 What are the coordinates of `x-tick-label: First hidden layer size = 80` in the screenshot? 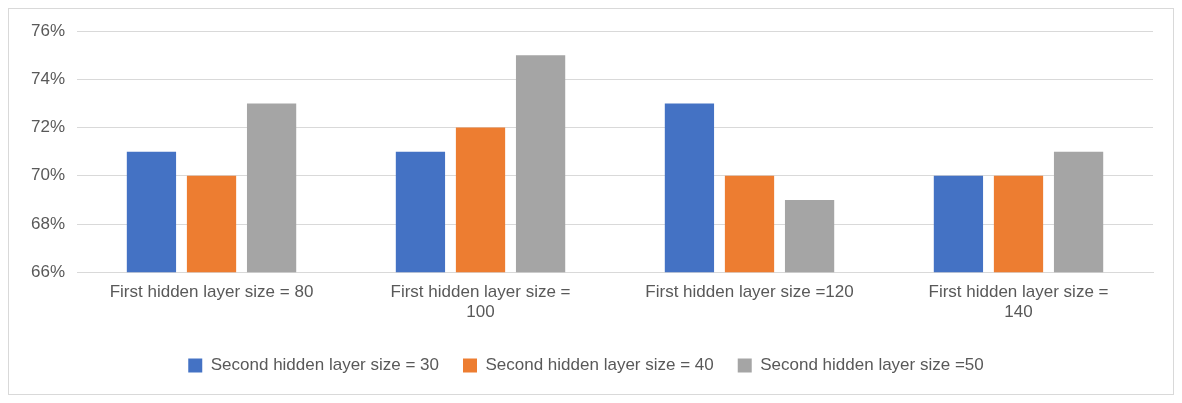 It's located at (211, 292).